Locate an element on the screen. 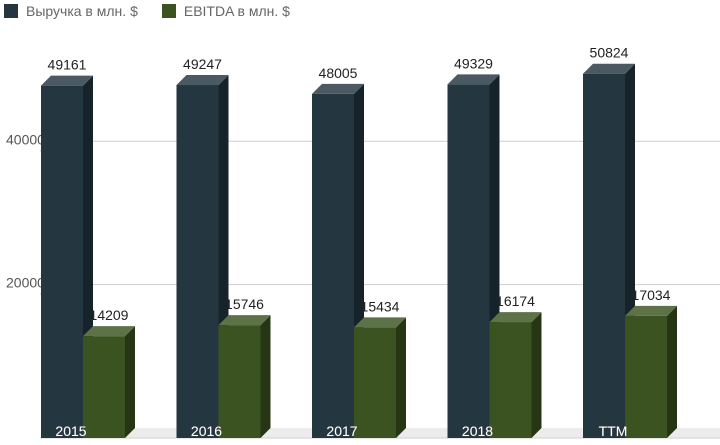  legend-item-ebitda: EBITDA в млн. $ is located at coordinates (225, 11).